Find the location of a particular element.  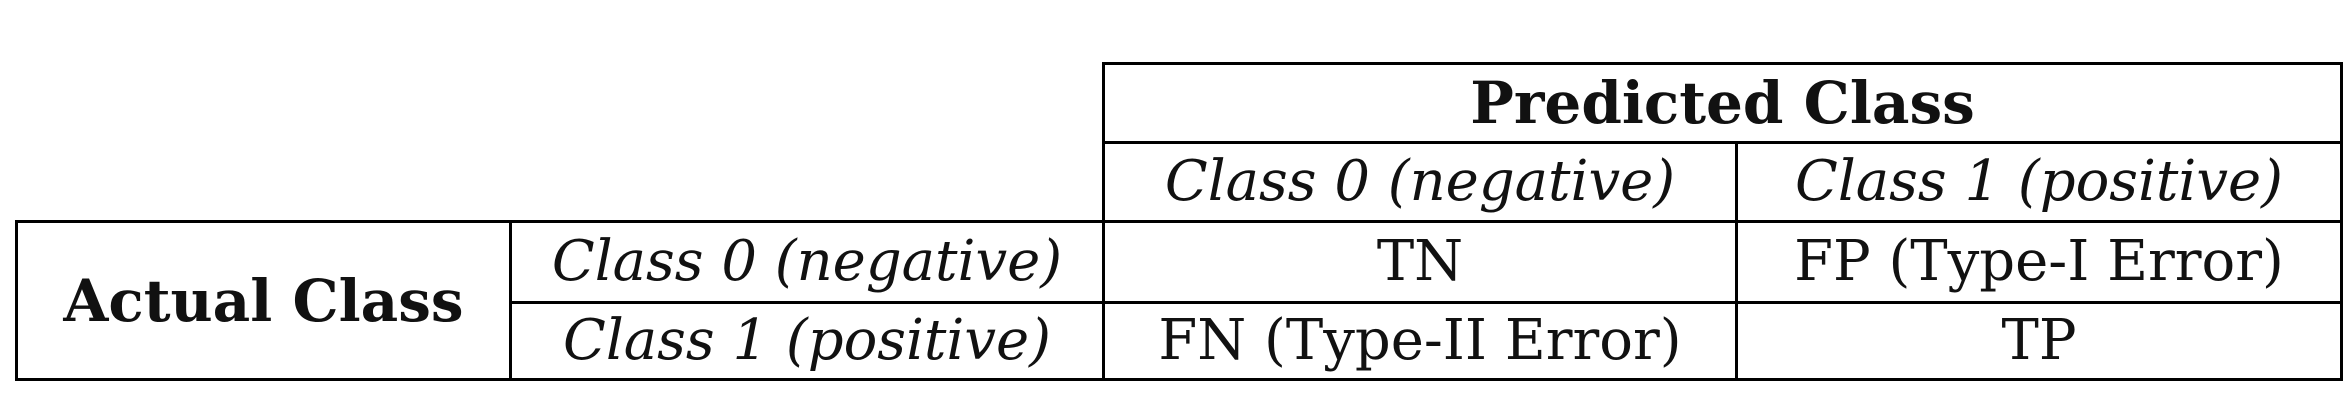

cell-true-negative: TN is located at coordinates (1420, 261).